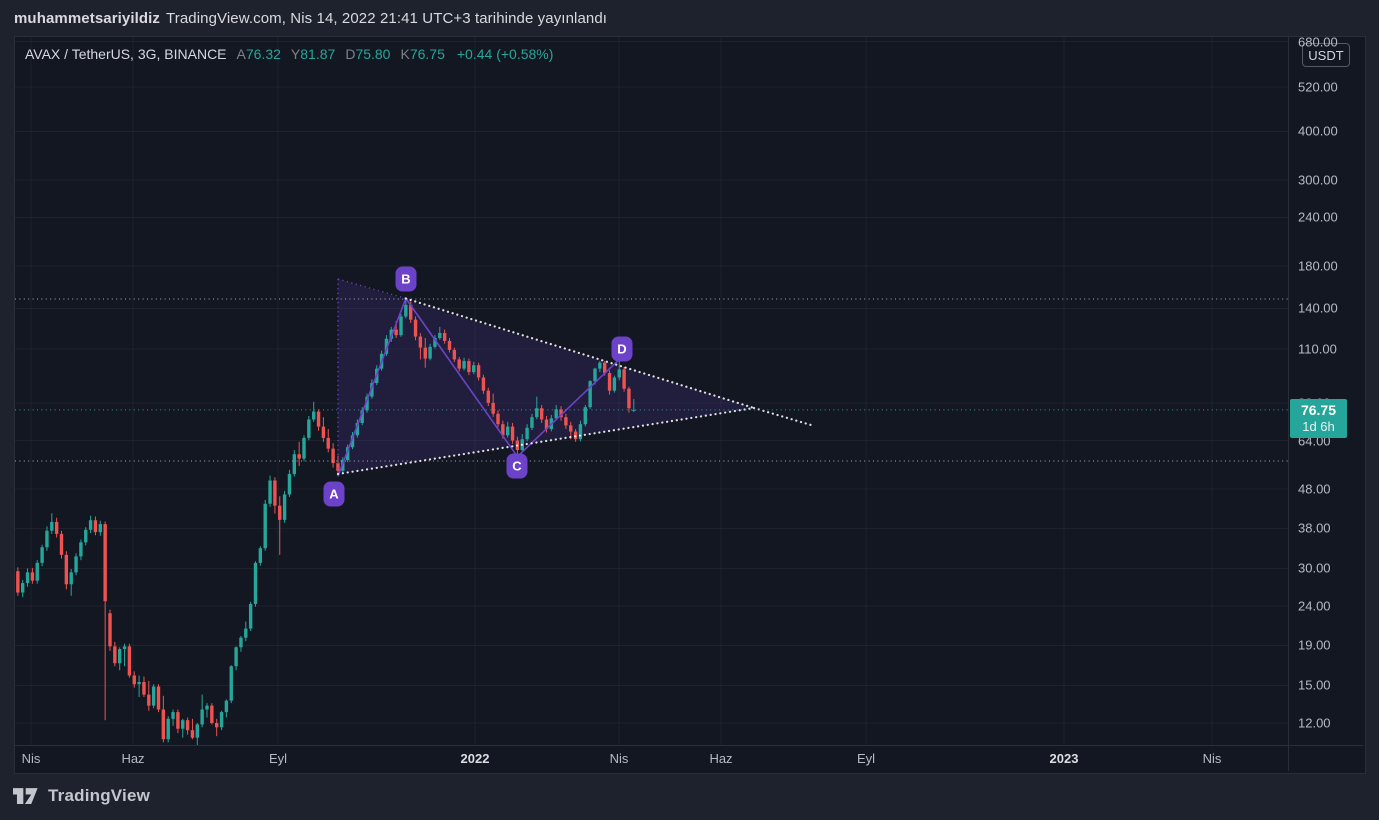  I want to click on price-tick-label: 24.00, so click(1314, 606).